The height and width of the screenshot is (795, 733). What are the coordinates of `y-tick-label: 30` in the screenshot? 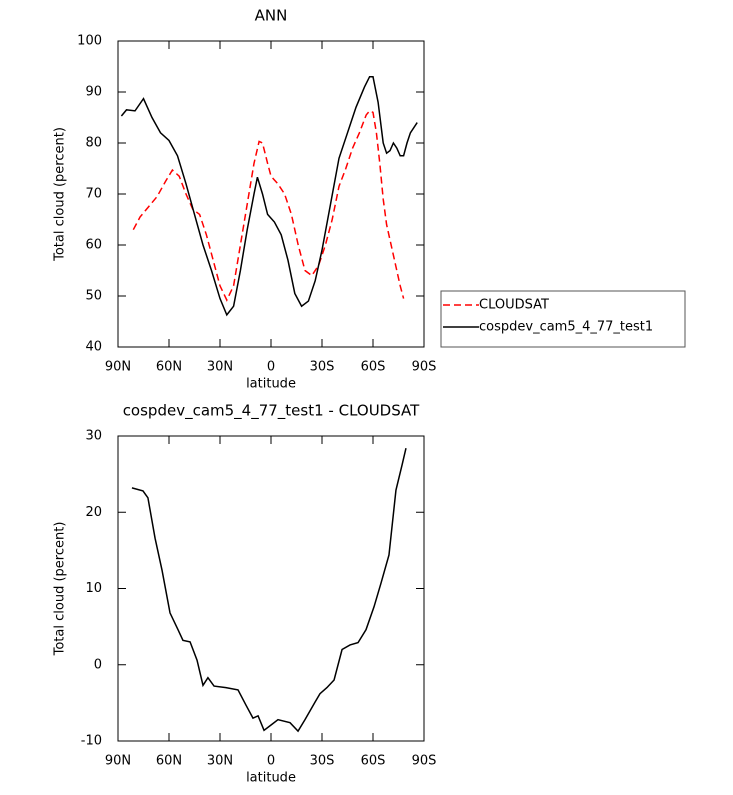 It's located at (93, 436).